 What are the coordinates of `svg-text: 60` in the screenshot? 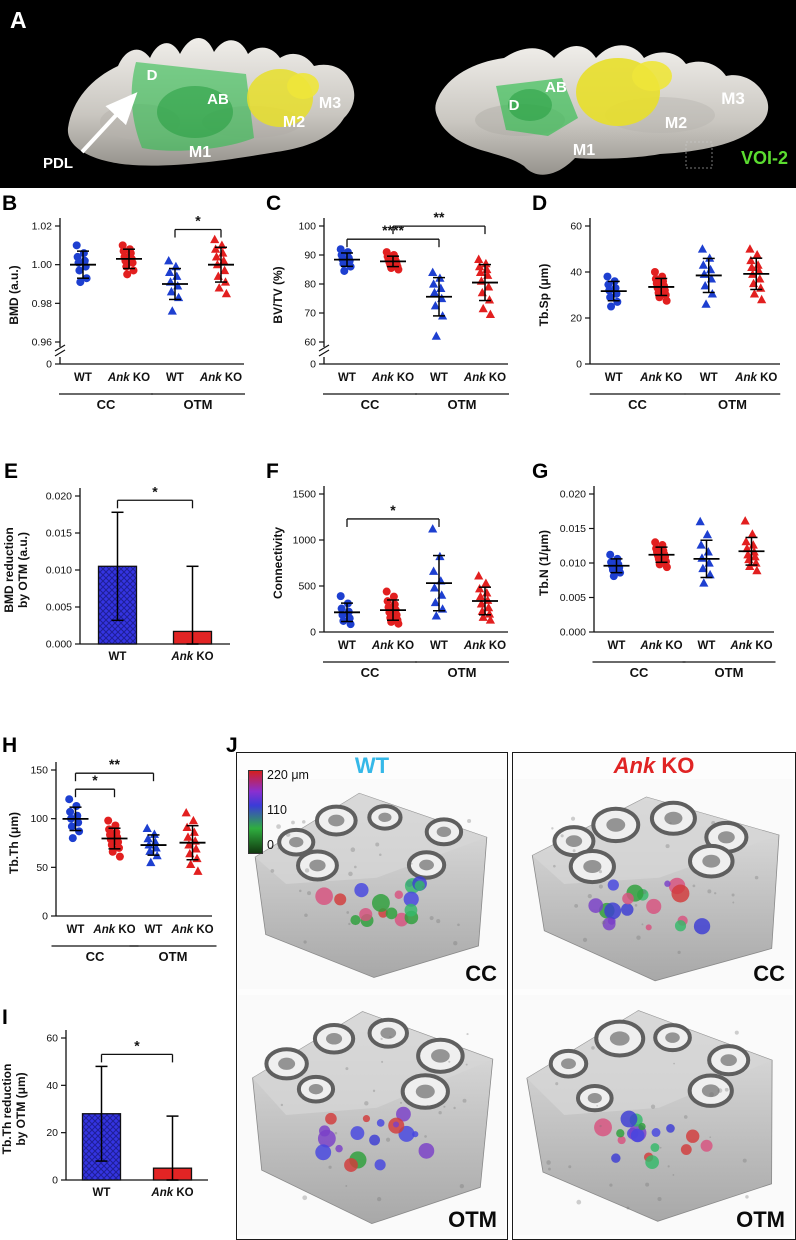 It's located at (52, 1039).